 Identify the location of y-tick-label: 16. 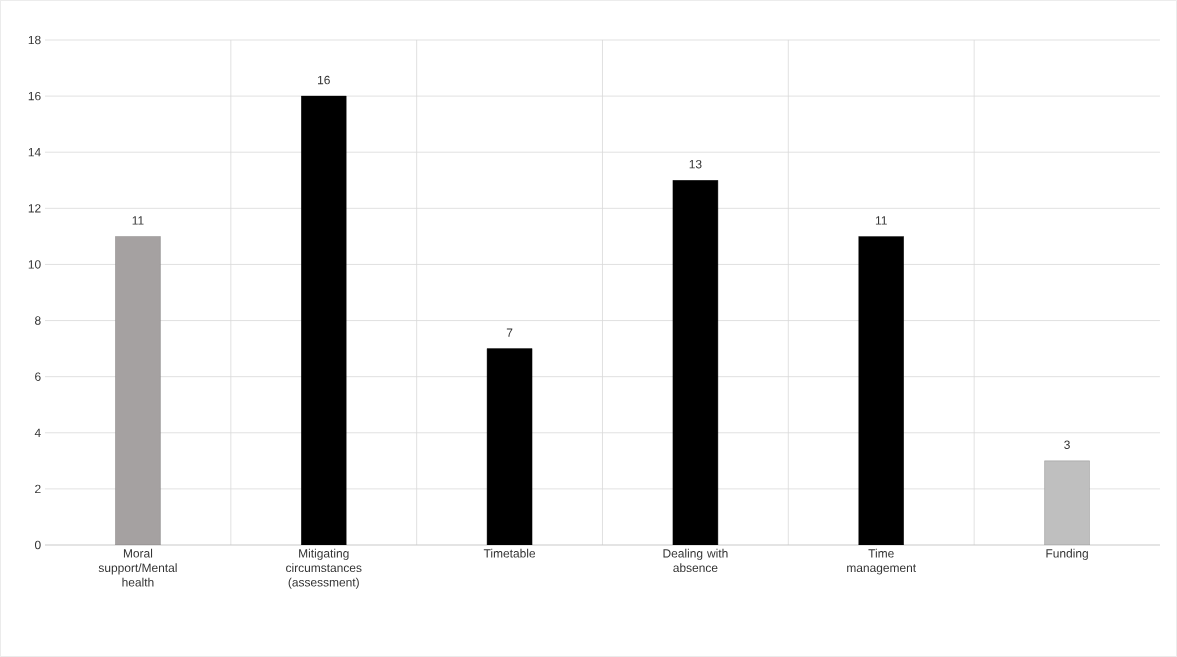
(34, 96).